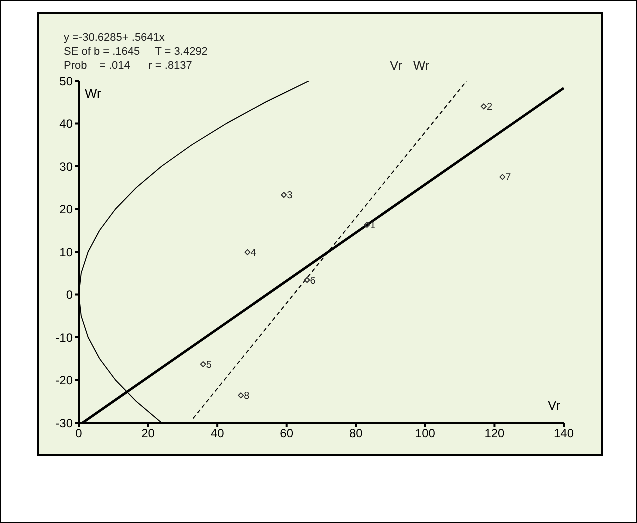 This screenshot has width=637, height=523. Describe the element at coordinates (149, 433) in the screenshot. I see `x-tick-label: 20` at that location.